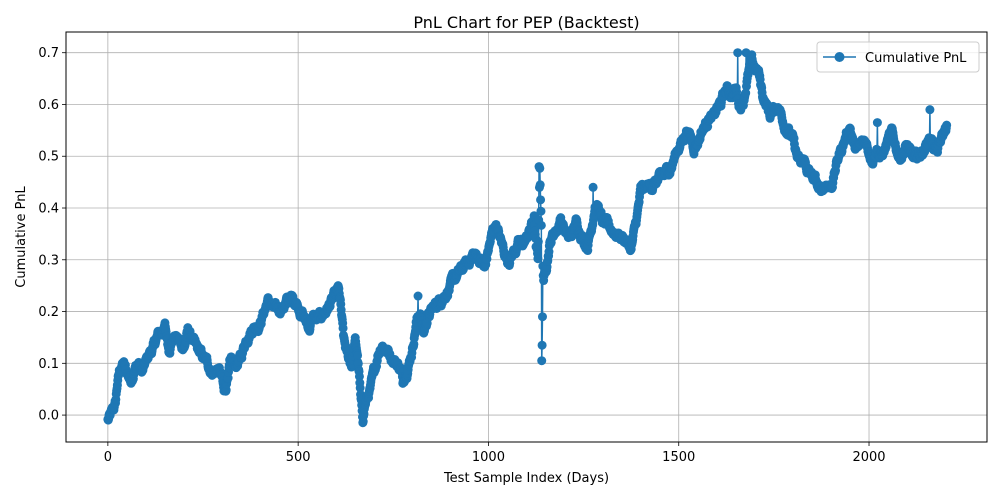  What do you see at coordinates (108, 457) in the screenshot?
I see `x-tick-label: 0` at bounding box center [108, 457].